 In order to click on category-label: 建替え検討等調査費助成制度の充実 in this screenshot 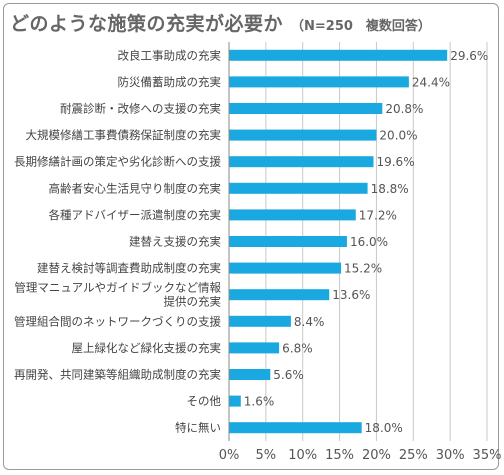, I will do `click(129, 268)`.